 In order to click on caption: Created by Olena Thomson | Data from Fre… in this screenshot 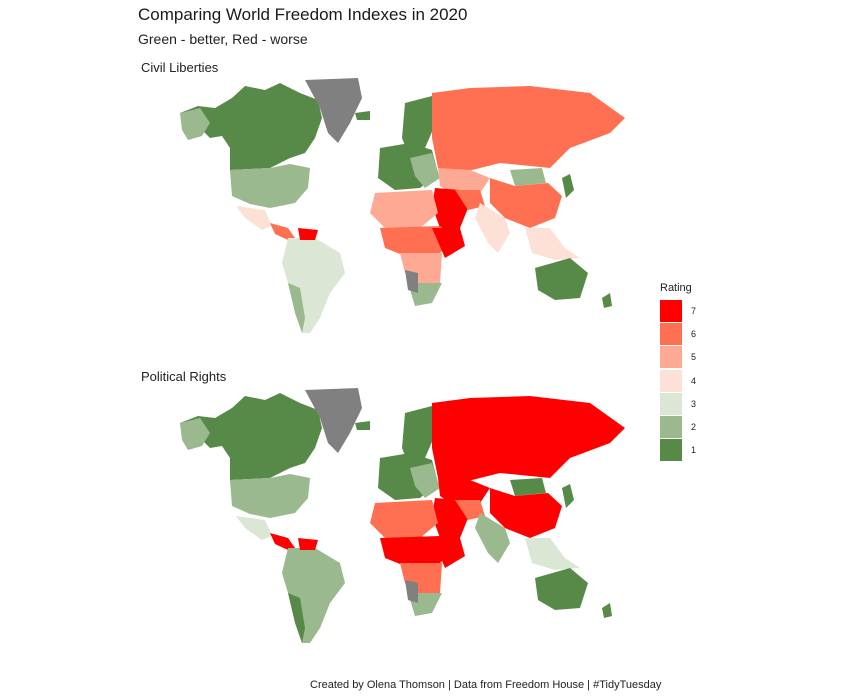, I will do `click(486, 685)`.